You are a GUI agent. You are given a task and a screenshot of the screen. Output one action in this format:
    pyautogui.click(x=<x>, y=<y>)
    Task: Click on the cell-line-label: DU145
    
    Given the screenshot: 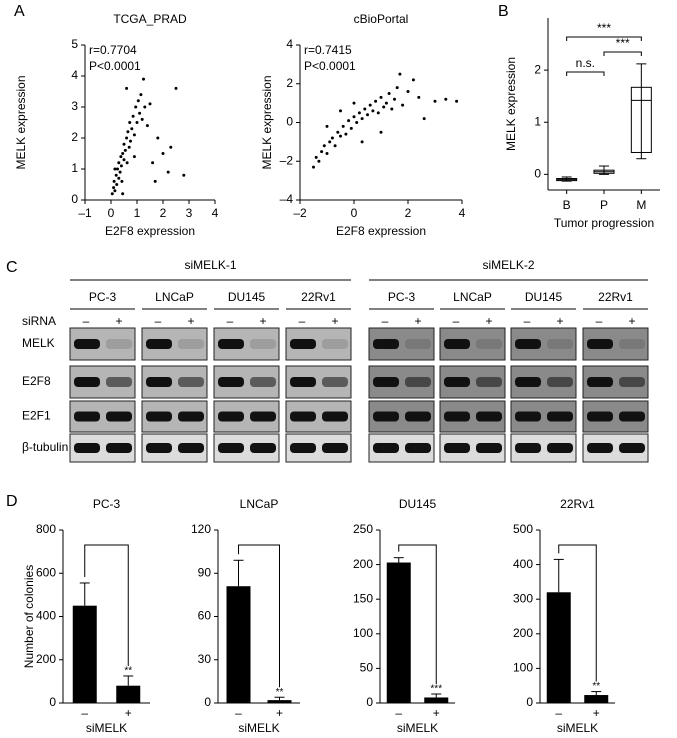 What is the action you would take?
    pyautogui.click(x=544, y=297)
    